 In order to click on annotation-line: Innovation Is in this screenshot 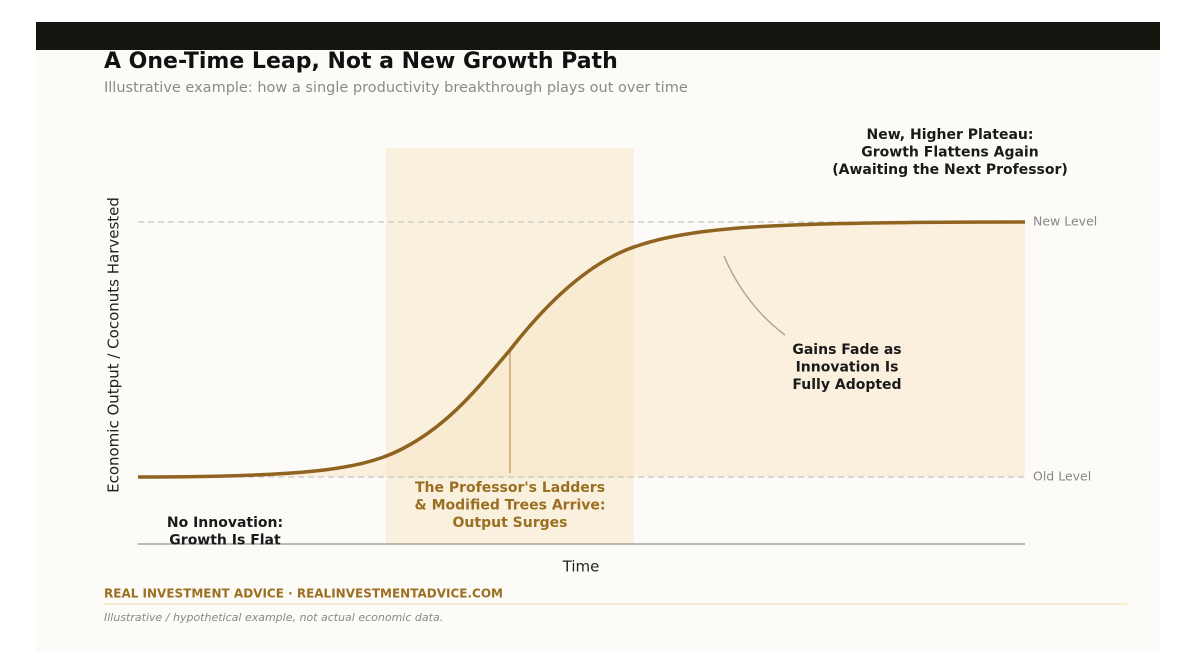, I will do `click(847, 368)`.